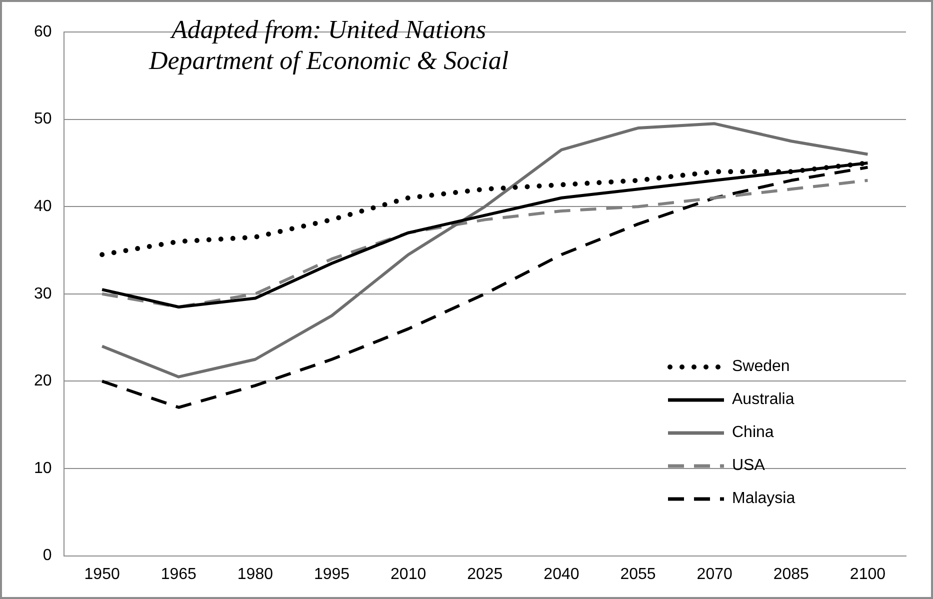 The width and height of the screenshot is (933, 599). What do you see at coordinates (43, 119) in the screenshot?
I see `y-tick-label: 50` at bounding box center [43, 119].